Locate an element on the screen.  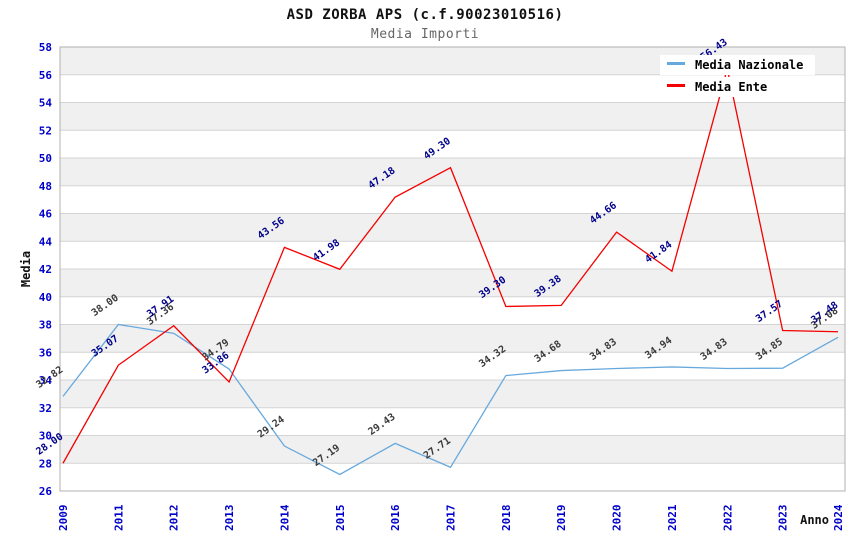
x-tick-label: 2021 is located at coordinates (672, 517).